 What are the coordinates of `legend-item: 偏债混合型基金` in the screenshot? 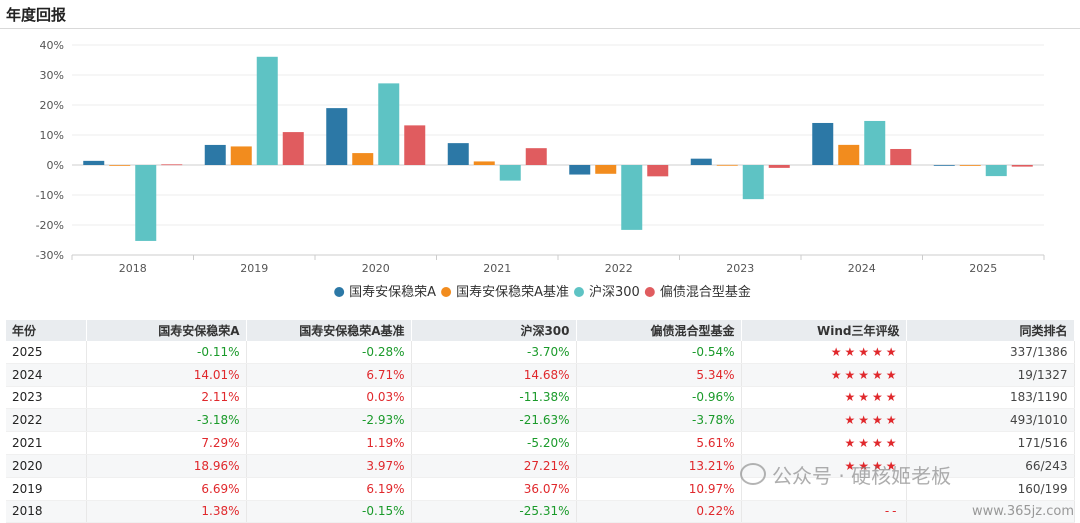 It's located at (697, 292).